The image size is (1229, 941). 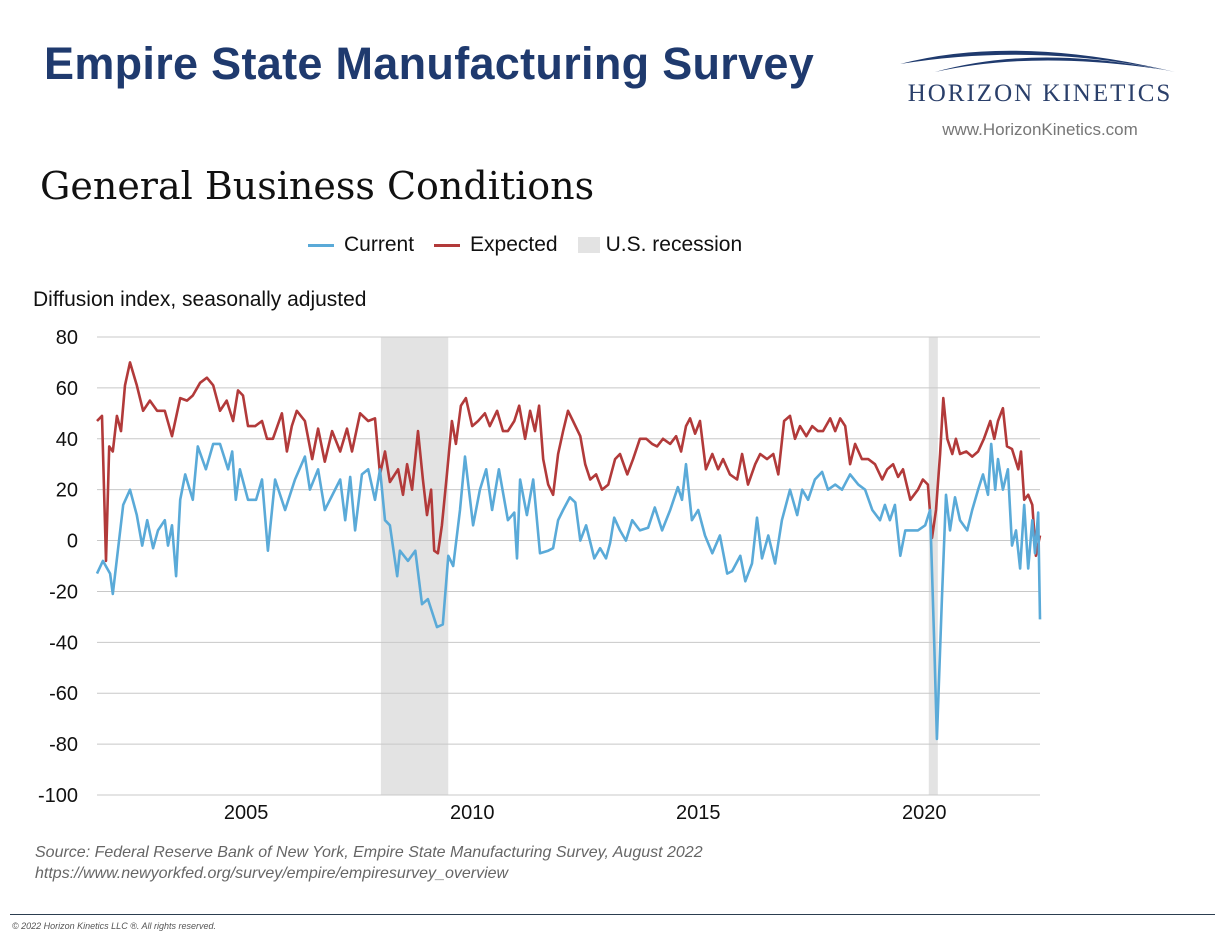 What do you see at coordinates (1040, 129) in the screenshot?
I see `logo-url: www.HorizonKinetics.com` at bounding box center [1040, 129].